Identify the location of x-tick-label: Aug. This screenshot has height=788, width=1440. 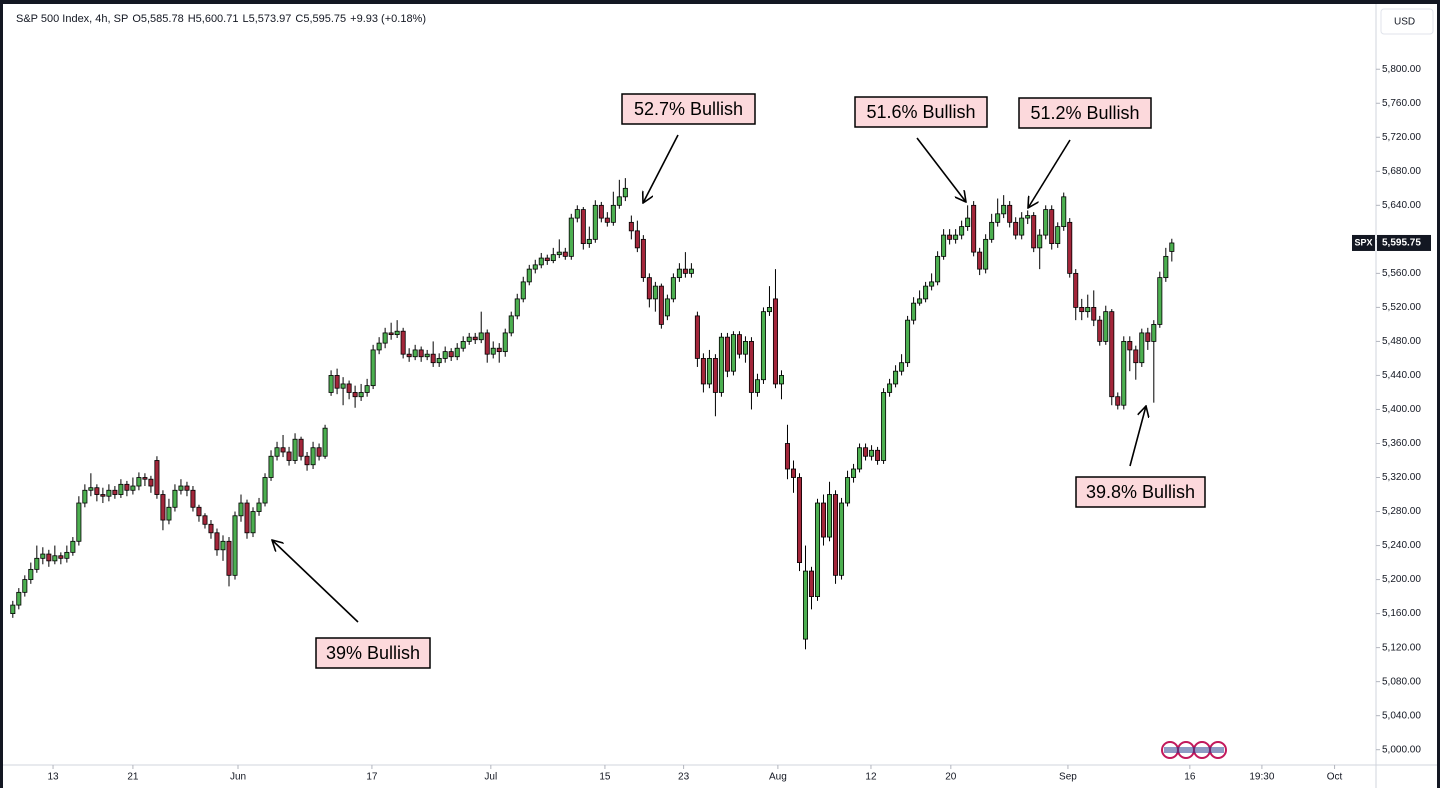
(778, 777).